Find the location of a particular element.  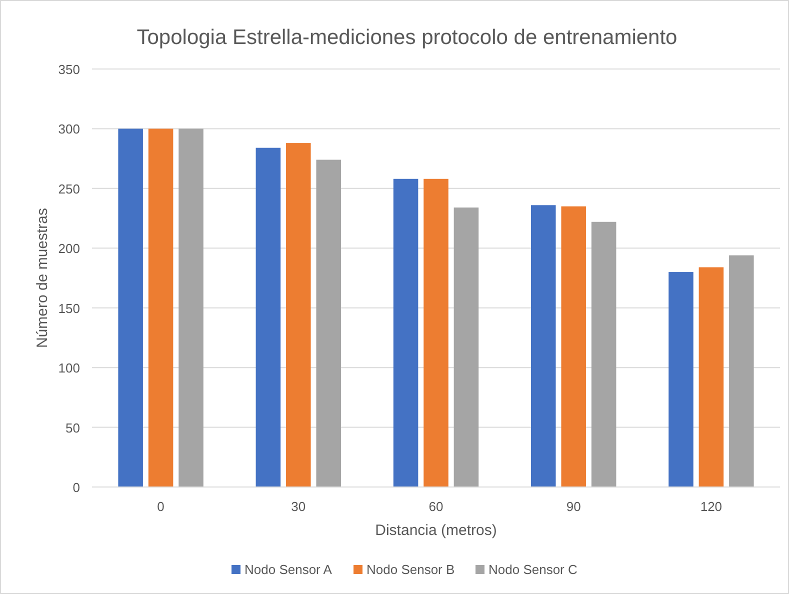

y-tick-label: 50 is located at coordinates (73, 428).